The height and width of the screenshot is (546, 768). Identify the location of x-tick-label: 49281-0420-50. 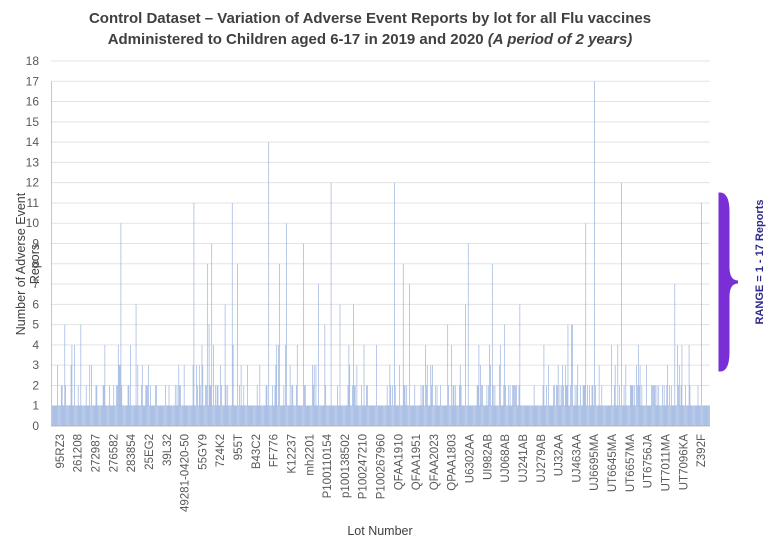
(186, 473).